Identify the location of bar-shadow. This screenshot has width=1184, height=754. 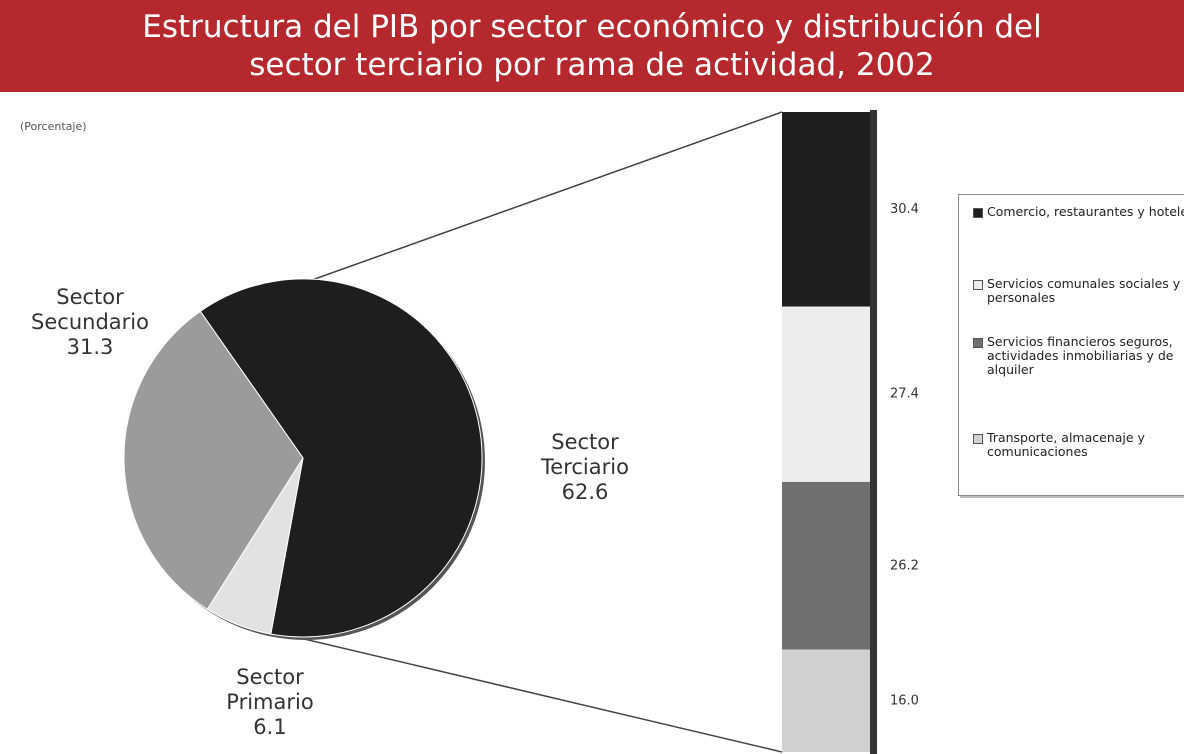
(873, 432).